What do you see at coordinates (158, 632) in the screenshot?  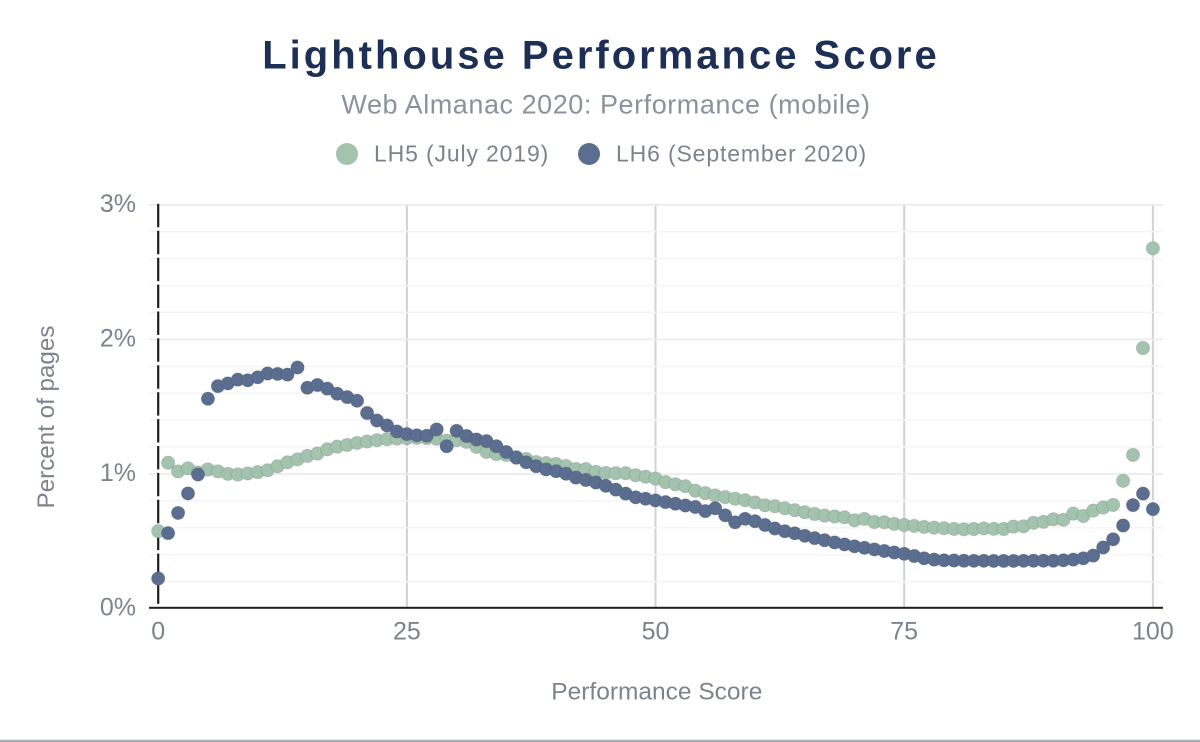 I see `svg-text: 0` at bounding box center [158, 632].